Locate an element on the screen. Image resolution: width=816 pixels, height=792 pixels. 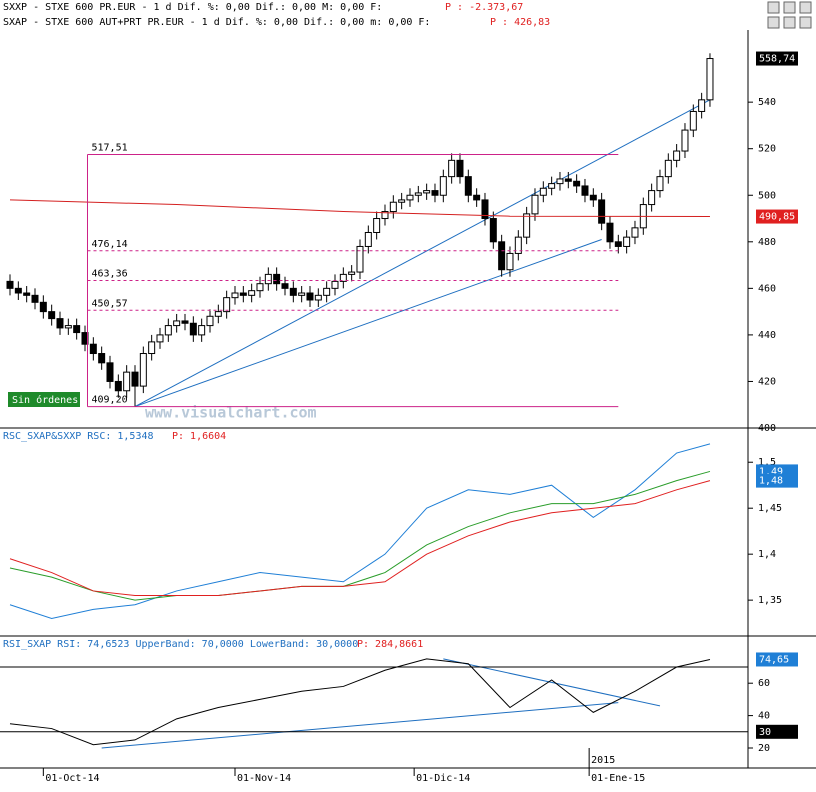
level-label: 463,36 is located at coordinates (109, 274).